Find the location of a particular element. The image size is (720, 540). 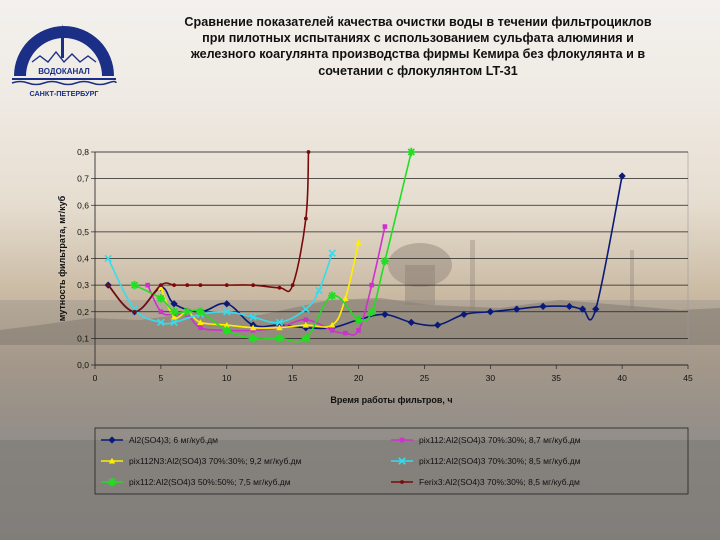

legend-item: pix112:Al2(SO4)3 70%:30%; 8,7 мг/куб.дм is located at coordinates (486, 440).